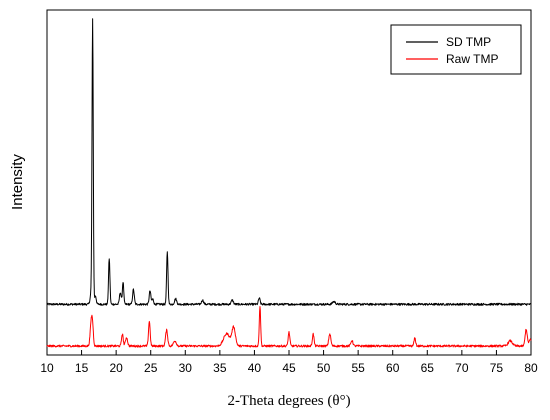  I want to click on x-tick-label-15: 15, so click(82, 368).